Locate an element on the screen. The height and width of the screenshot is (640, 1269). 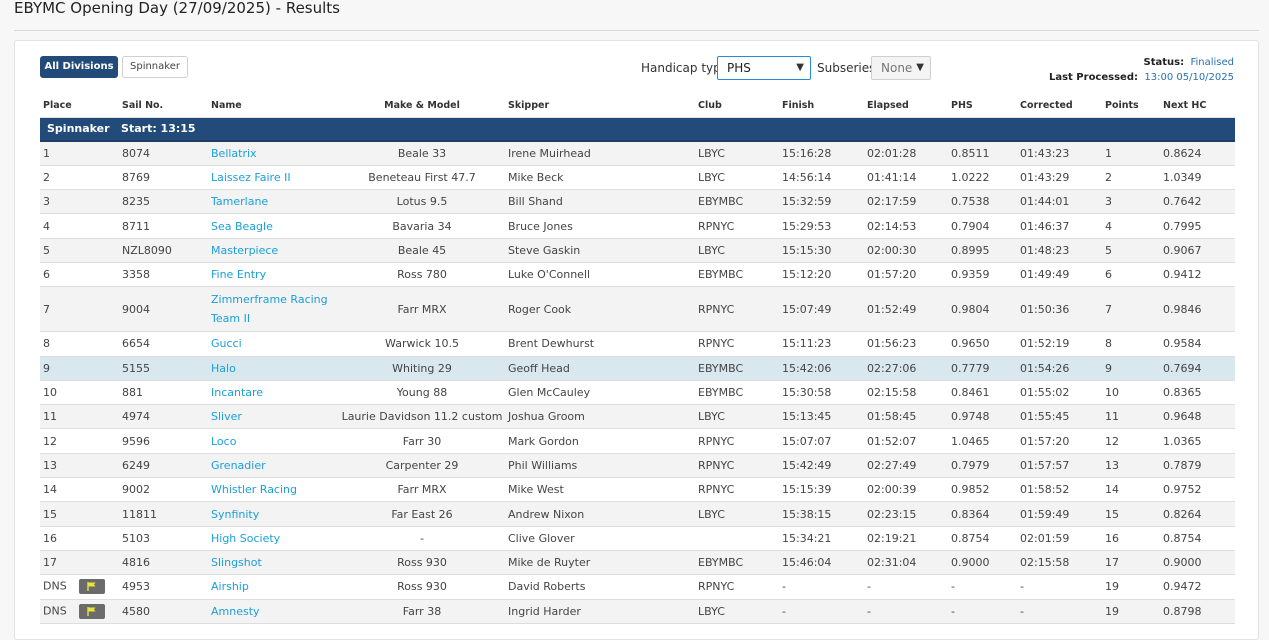
boat-name-link-text: Sliver is located at coordinates (226, 417).